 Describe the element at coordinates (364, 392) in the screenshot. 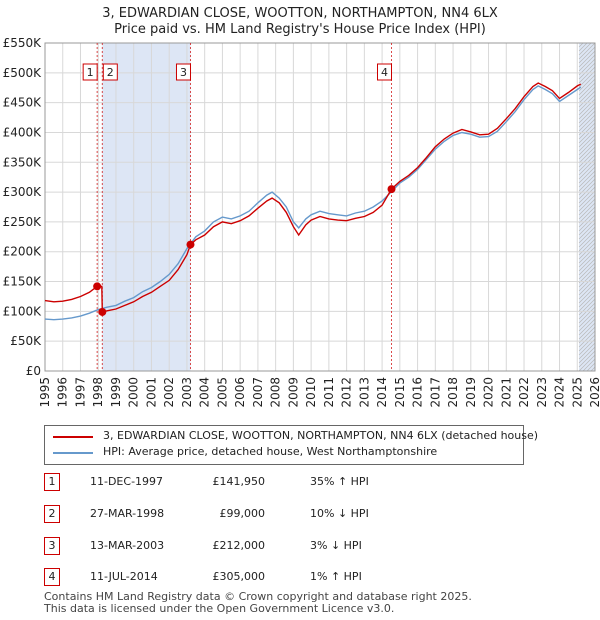

I see `x-tick-label: 2013` at that location.